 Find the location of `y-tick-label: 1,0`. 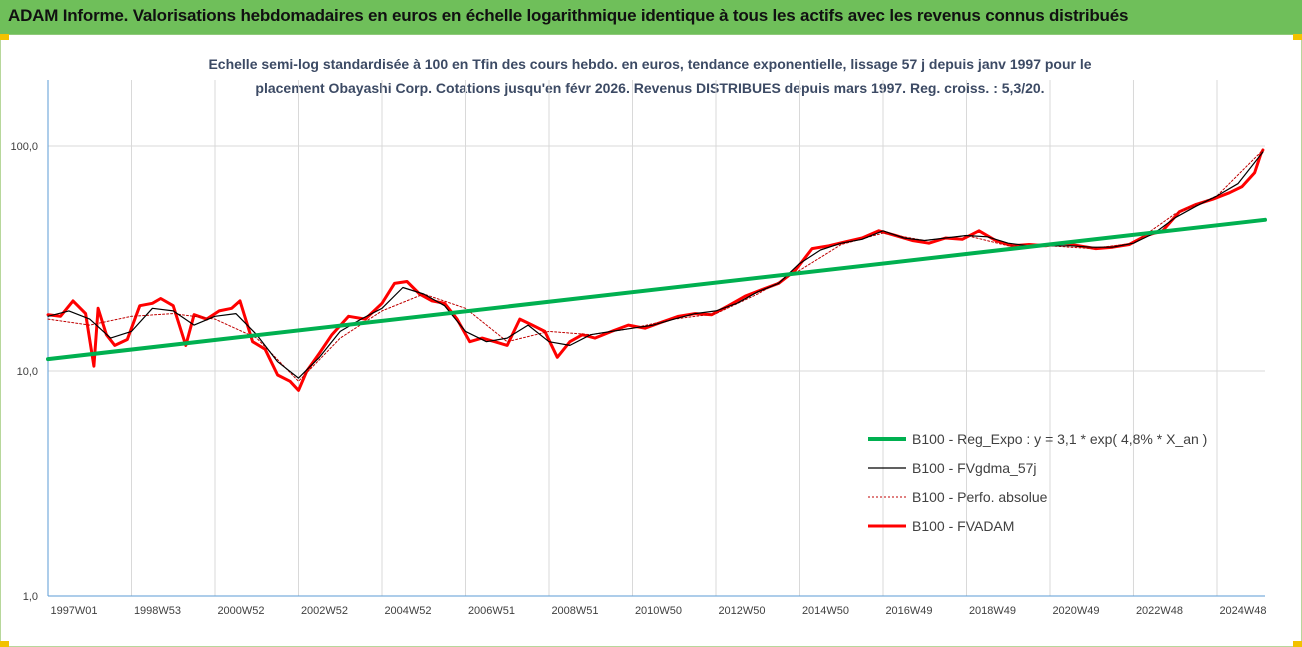

y-tick-label: 1,0 is located at coordinates (30, 597).